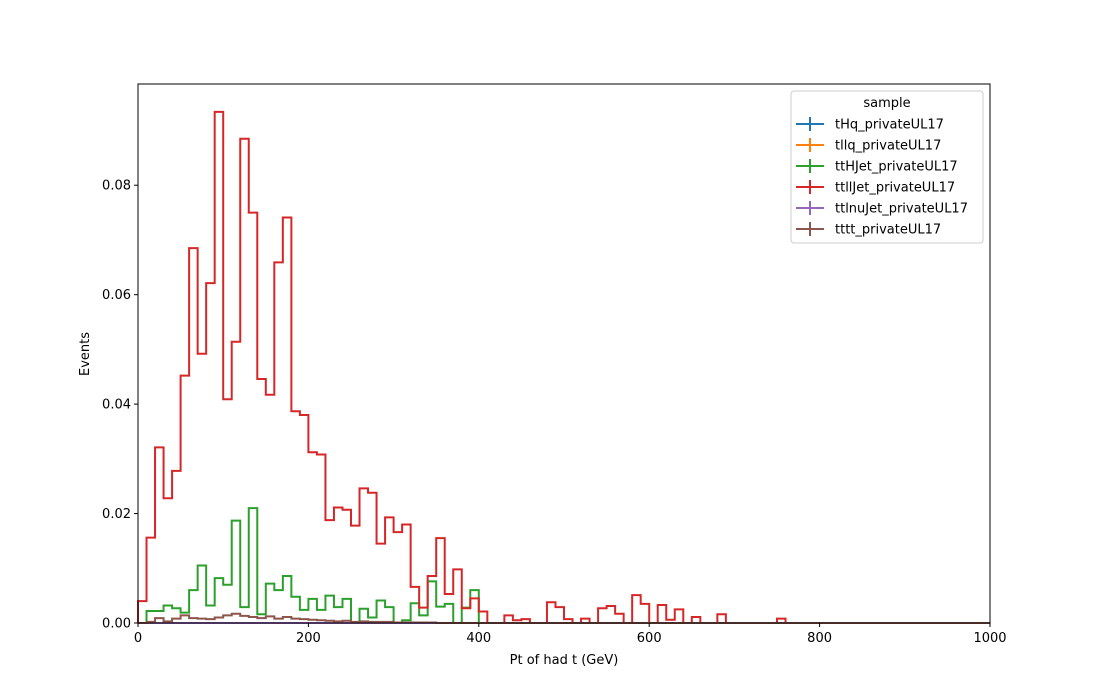  What do you see at coordinates (564, 660) in the screenshot?
I see `x-axis-label: Pt of had t (GeV)` at bounding box center [564, 660].